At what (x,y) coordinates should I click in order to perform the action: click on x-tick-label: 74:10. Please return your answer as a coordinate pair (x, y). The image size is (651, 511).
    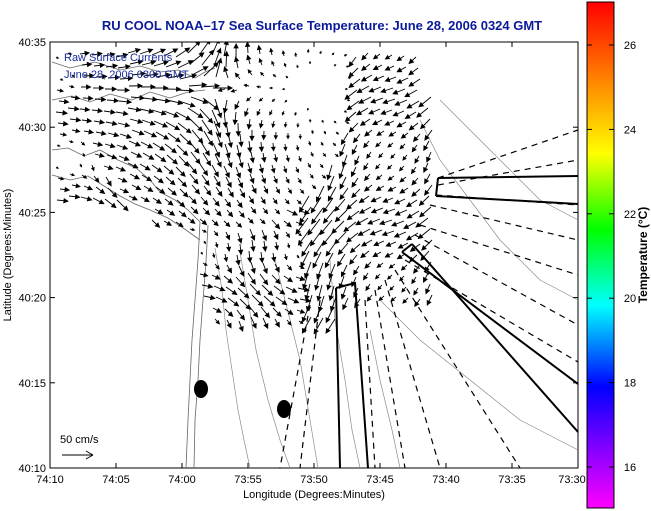
    Looking at the image, I should click on (50, 480).